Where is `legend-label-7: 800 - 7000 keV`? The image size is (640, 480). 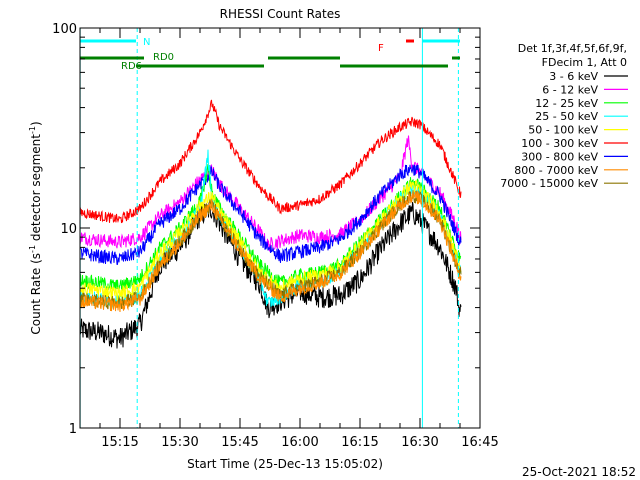
legend-label-7: 800 - 7000 keV is located at coordinates (556, 170).